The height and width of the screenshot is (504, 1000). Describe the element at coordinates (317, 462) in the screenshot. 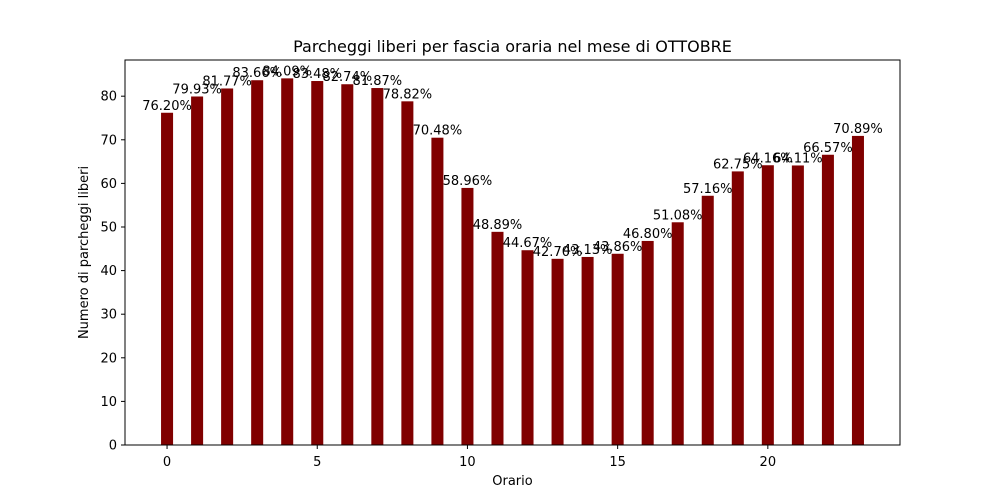

I see `x-tick-label-5: 5` at that location.